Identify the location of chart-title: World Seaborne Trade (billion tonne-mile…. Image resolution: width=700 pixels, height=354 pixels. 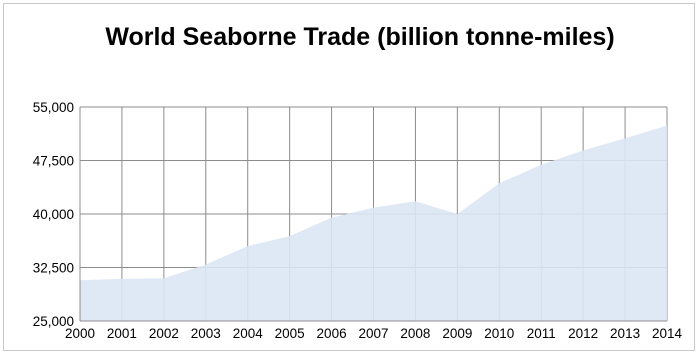
(360, 37).